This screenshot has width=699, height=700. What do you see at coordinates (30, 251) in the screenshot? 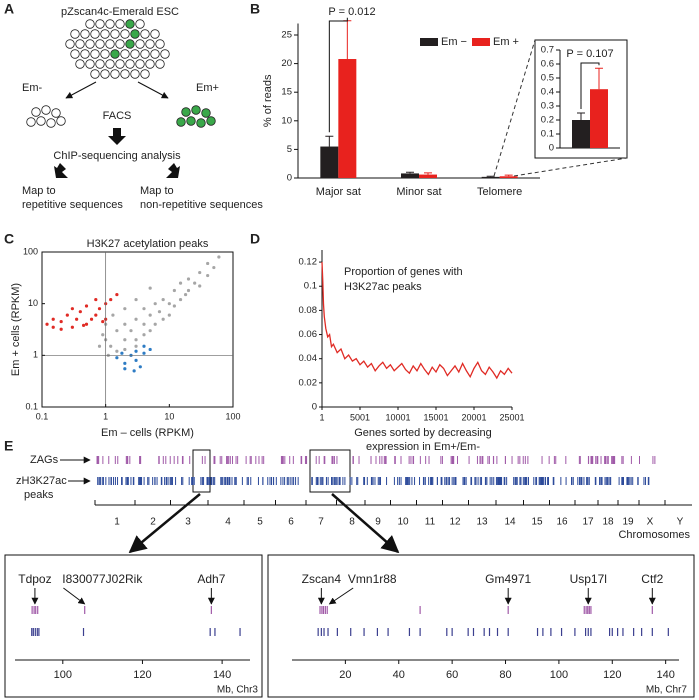
I see `y-tick-label: 100` at bounding box center [30, 251].